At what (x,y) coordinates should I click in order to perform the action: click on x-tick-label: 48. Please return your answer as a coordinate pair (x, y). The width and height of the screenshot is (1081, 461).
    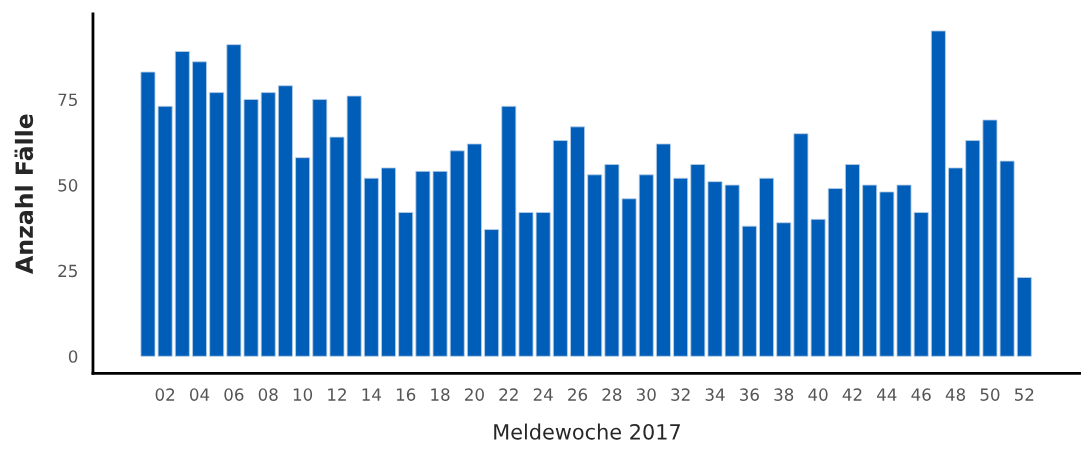
    Looking at the image, I should click on (955, 394).